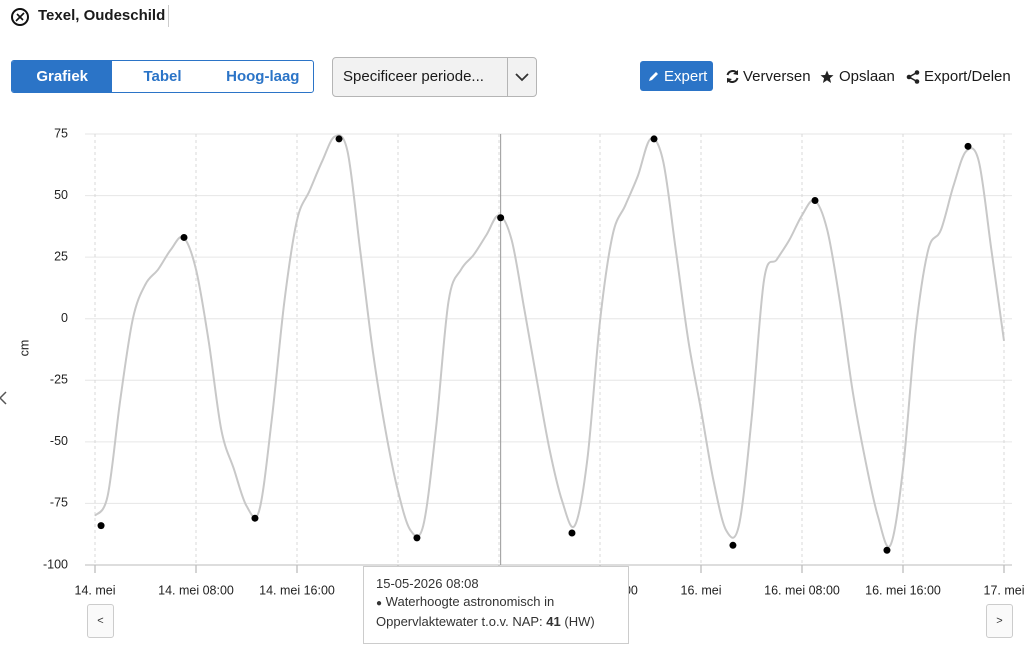  What do you see at coordinates (61, 195) in the screenshot?
I see `y-tick-label: 50` at bounding box center [61, 195].